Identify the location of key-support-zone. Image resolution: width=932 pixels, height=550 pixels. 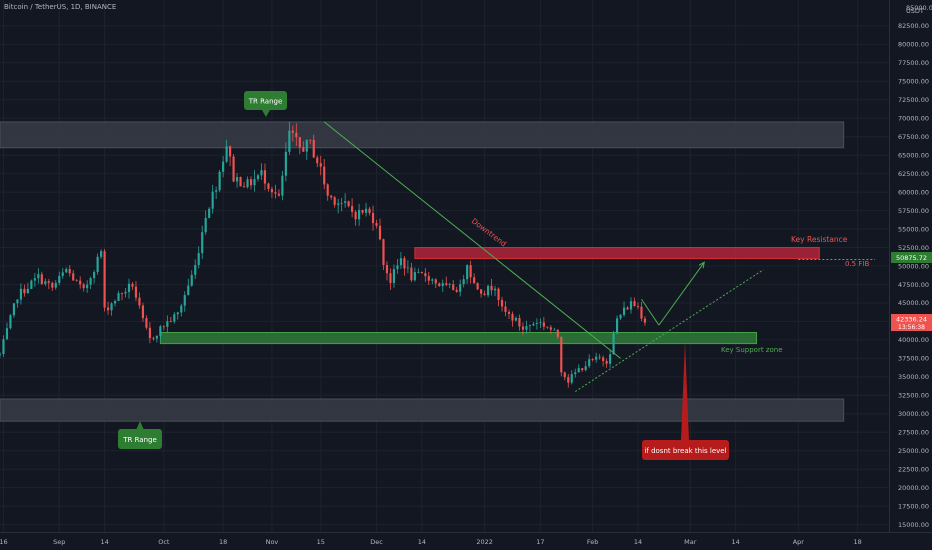
(458, 338).